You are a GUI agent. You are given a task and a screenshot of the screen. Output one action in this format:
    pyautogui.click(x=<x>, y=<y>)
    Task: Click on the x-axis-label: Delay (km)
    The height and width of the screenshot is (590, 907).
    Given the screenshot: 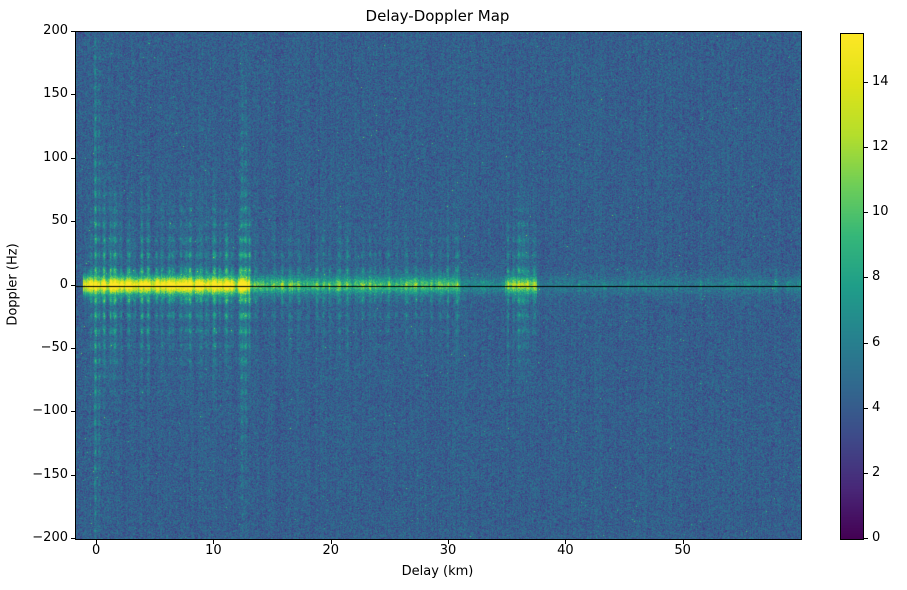 What is the action you would take?
    pyautogui.click(x=437, y=571)
    